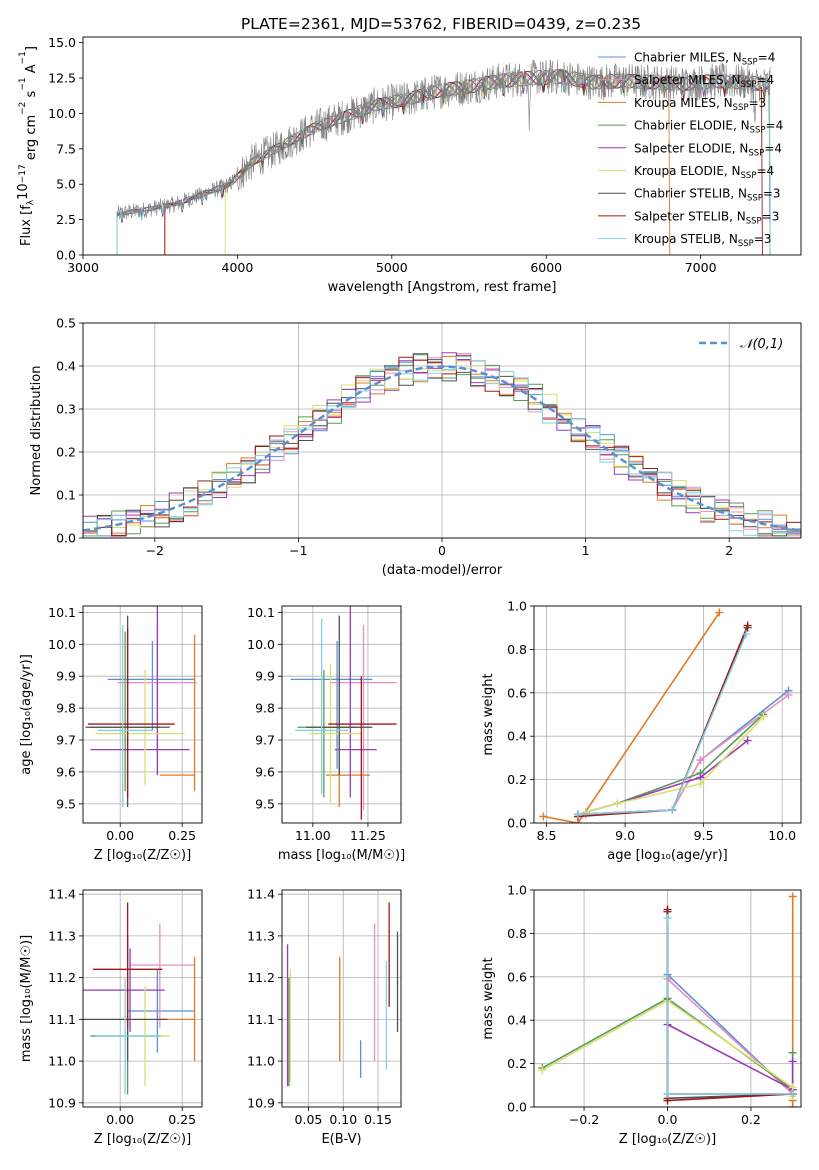 This screenshot has width=819, height=1170. I want to click on legend-label: Chabrier MILES, NSSP=4, so click(704, 59).